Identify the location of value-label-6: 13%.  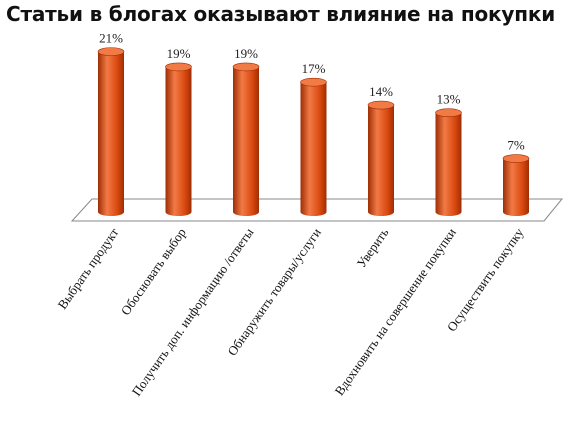
(449, 99).